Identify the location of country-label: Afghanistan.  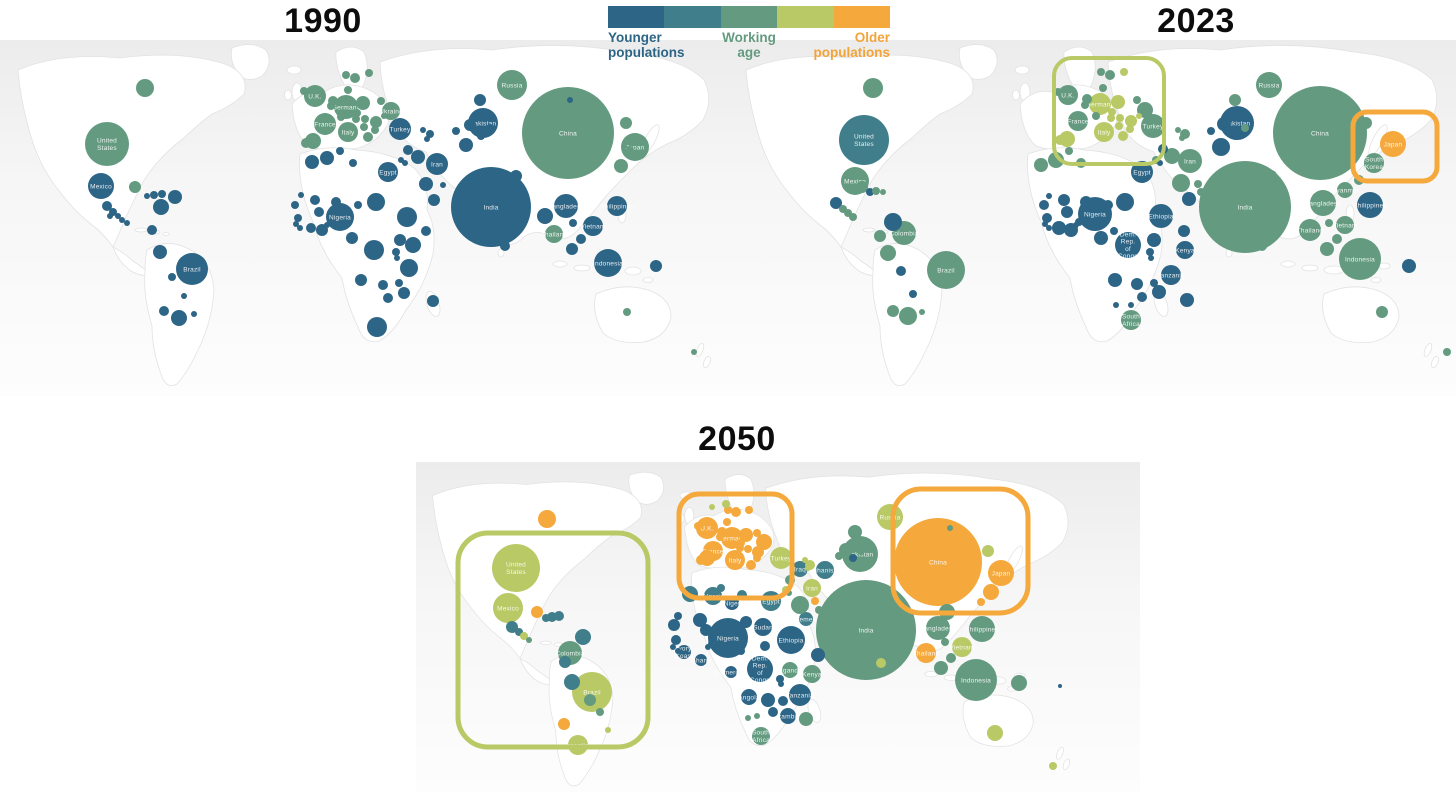
(825, 570).